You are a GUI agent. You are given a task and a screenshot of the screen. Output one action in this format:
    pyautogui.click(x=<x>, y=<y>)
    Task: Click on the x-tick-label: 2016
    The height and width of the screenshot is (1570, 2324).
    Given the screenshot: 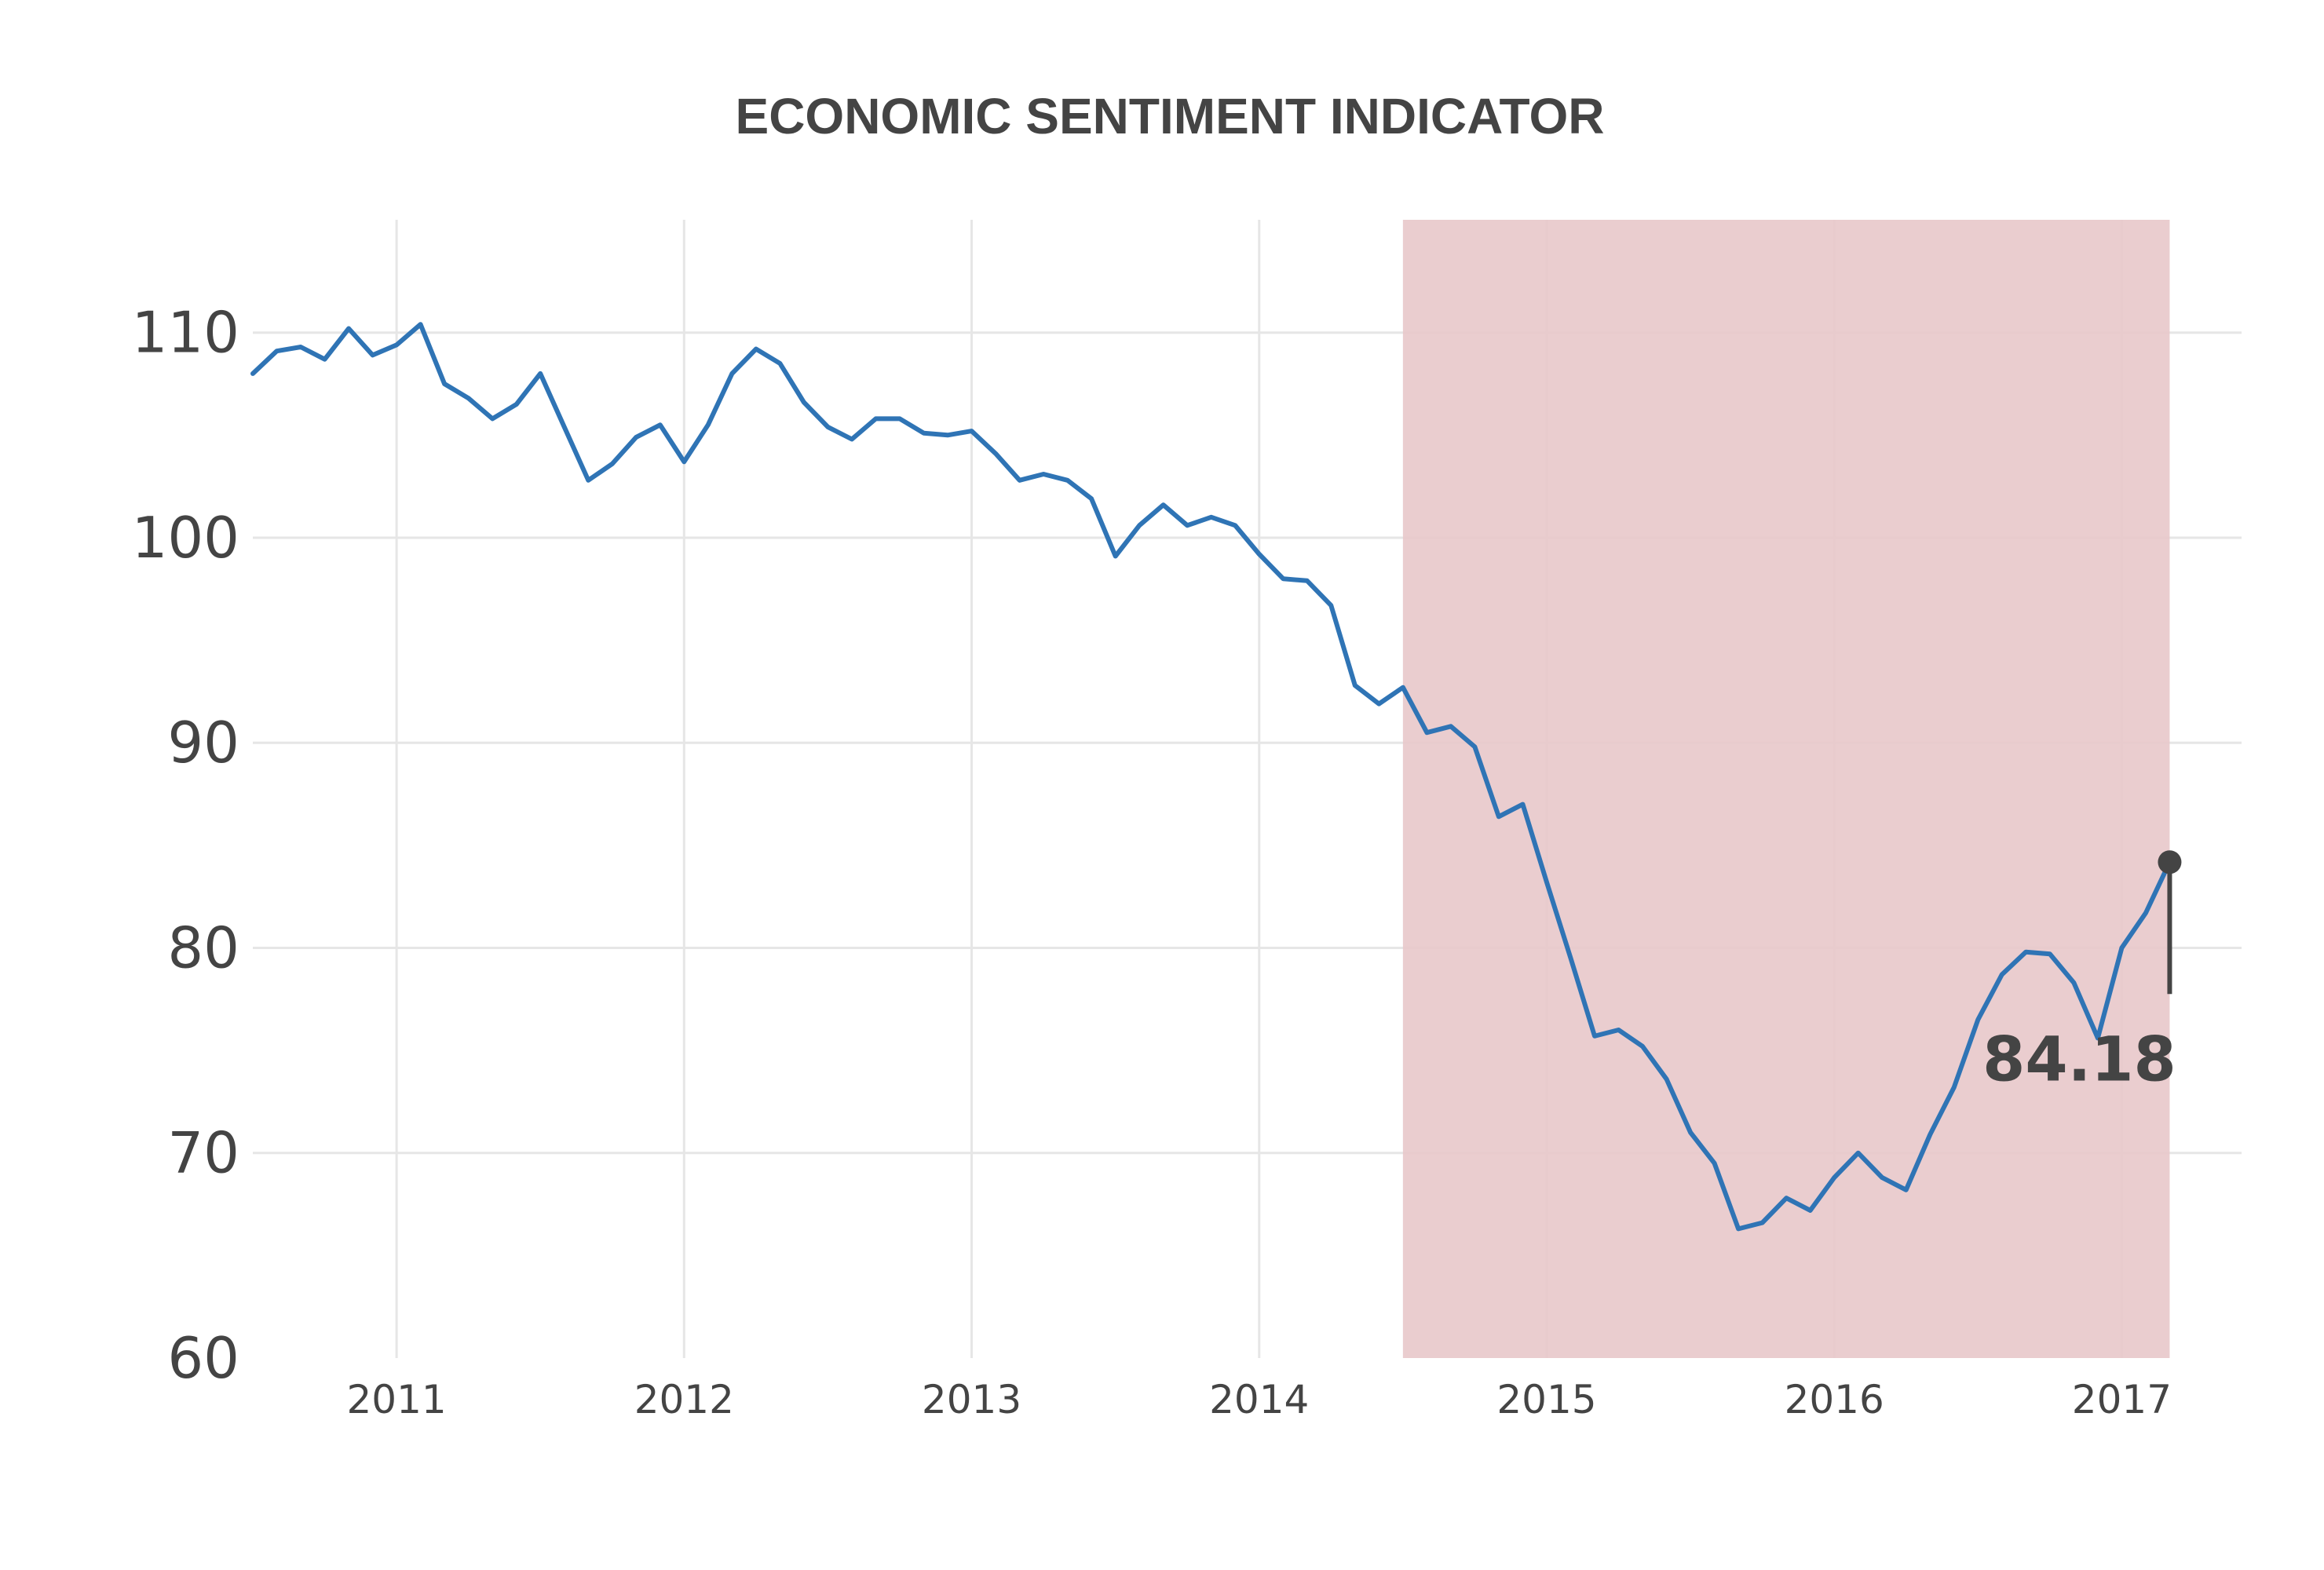 What is the action you would take?
    pyautogui.click(x=1834, y=1399)
    